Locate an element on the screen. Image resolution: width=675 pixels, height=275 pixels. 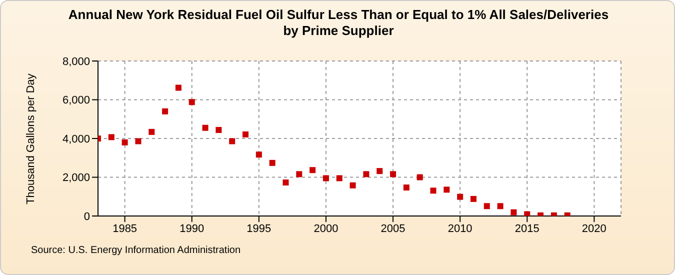
y-tick-label: 8,000 is located at coordinates (76, 62).